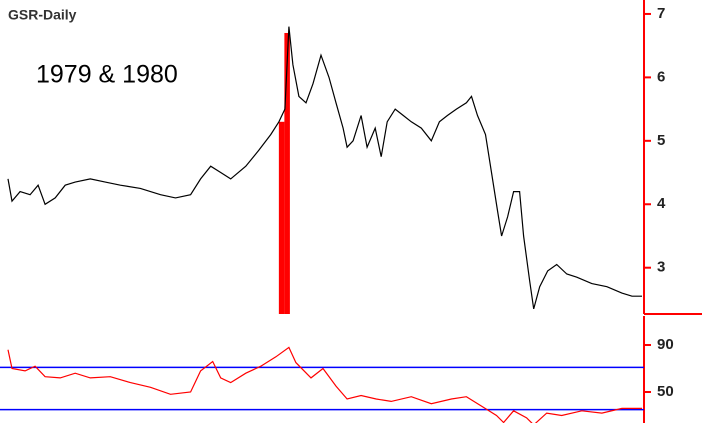 This screenshot has height=423, width=702. I want to click on y-tick-label: 50, so click(665, 391).